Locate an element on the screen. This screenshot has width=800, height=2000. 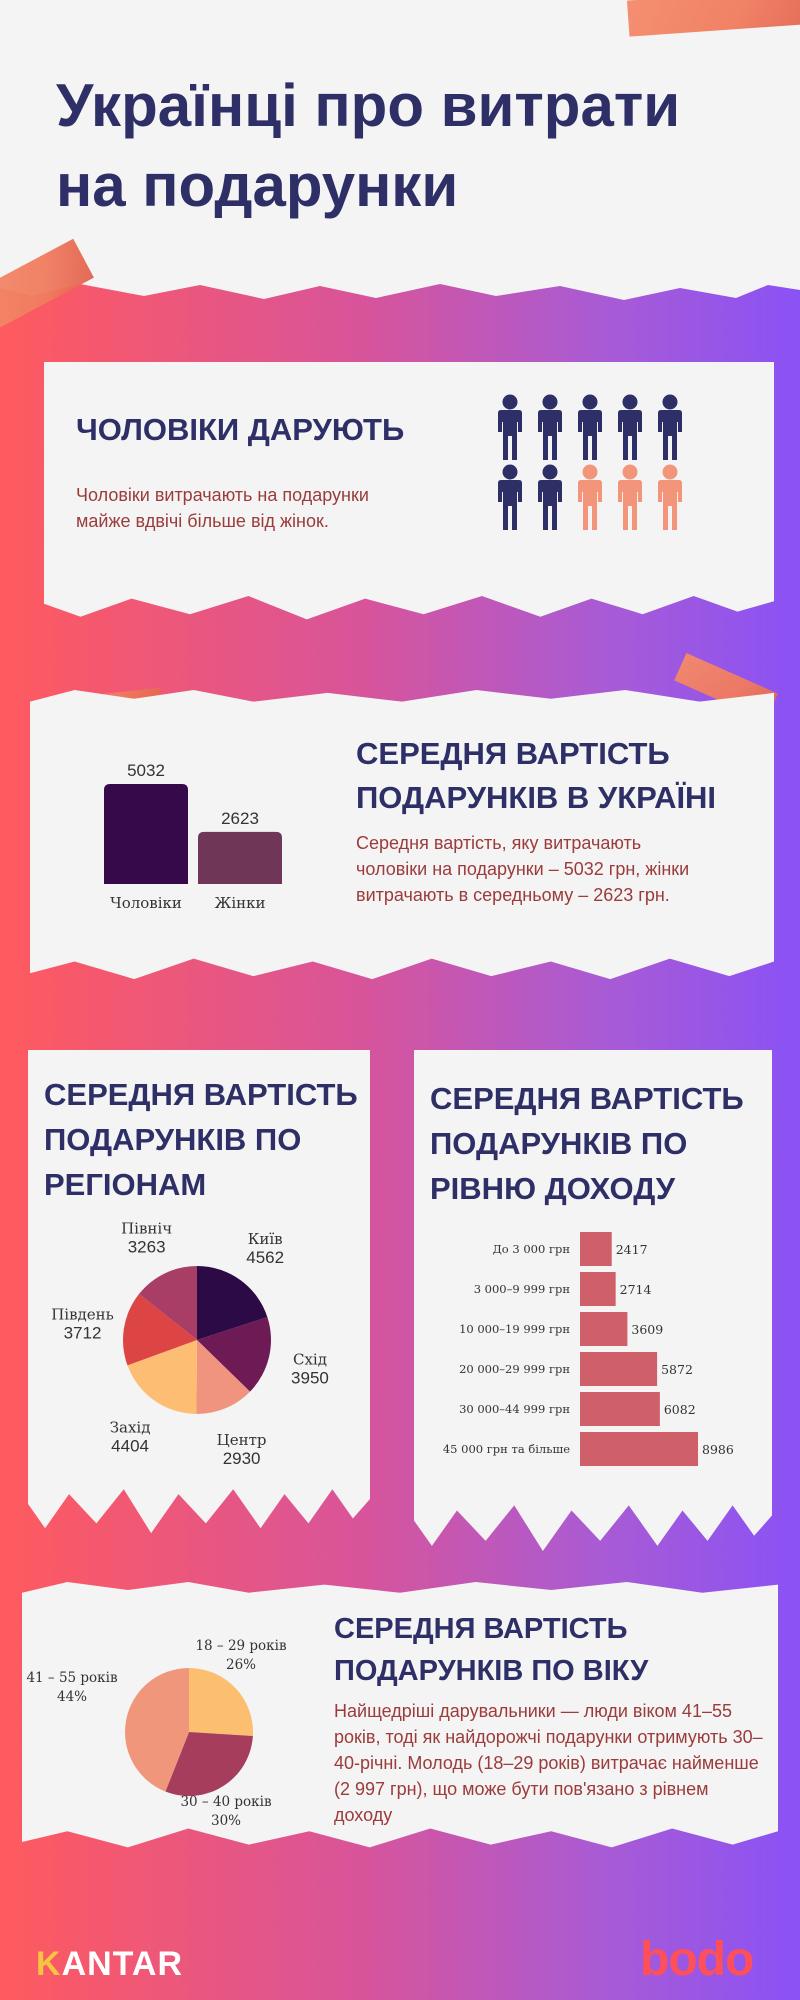
average-cost-heading: СЕРЕДНЯ ВАРТІСТЬ ПОДАРУНКІВ В УКРАЇНІ is located at coordinates (536, 775).